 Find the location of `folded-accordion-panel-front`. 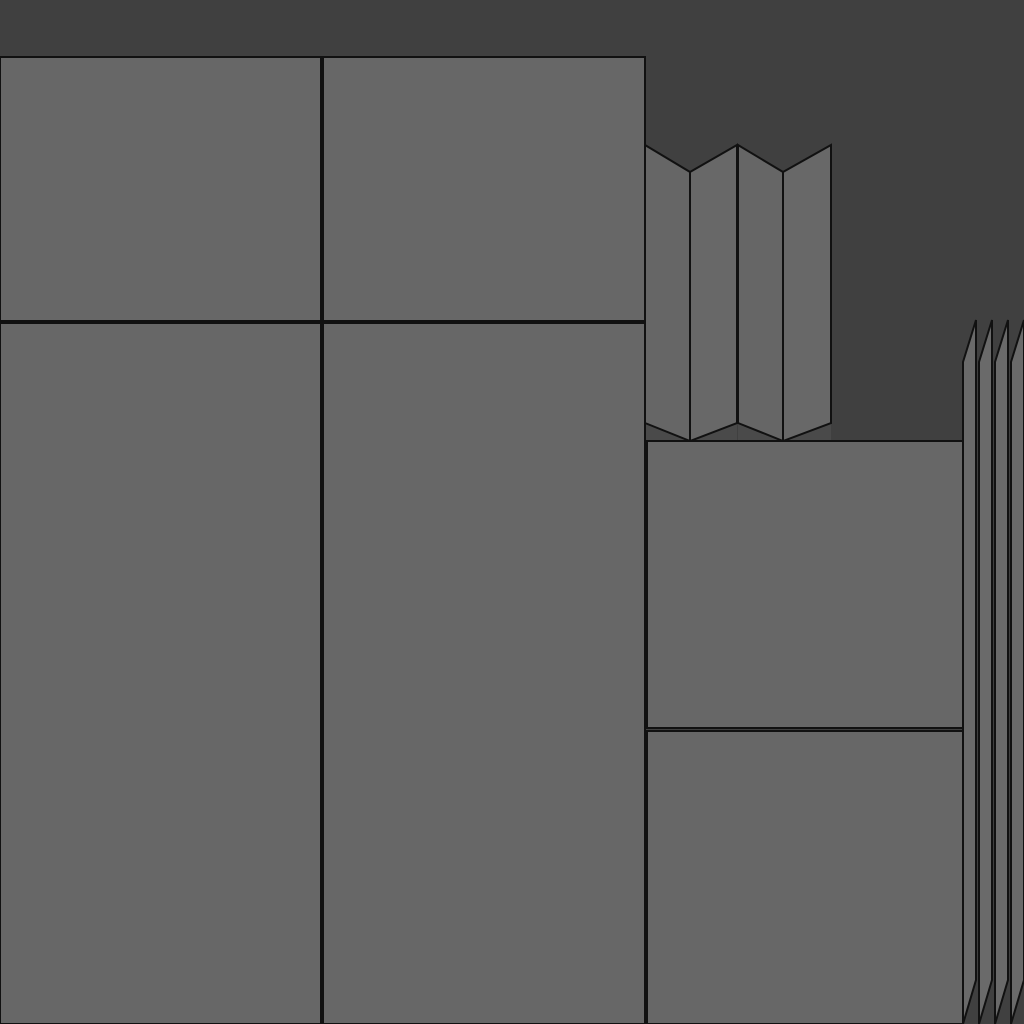

folded-accordion-panel-front is located at coordinates (738, 293).